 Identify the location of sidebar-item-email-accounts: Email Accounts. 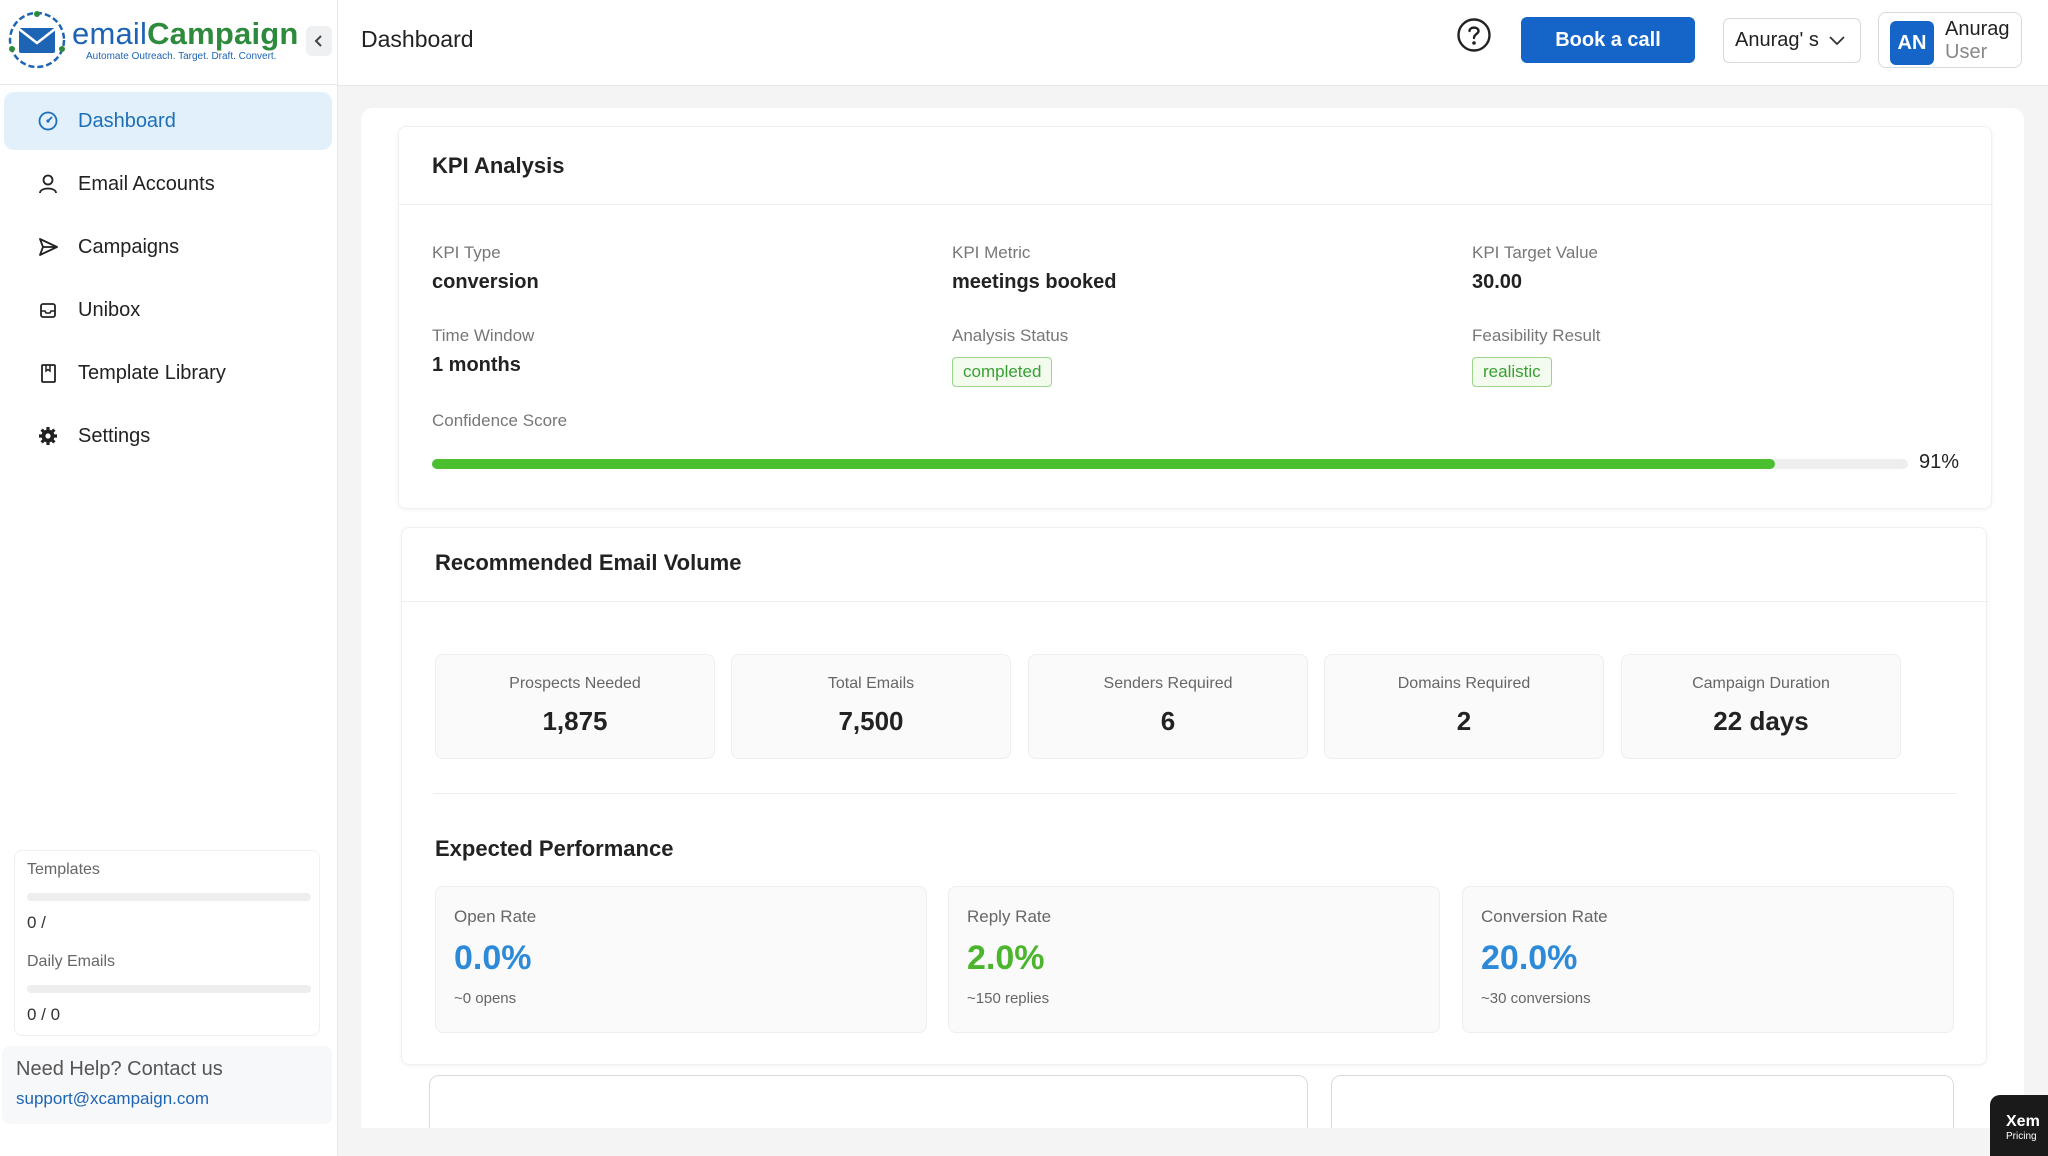
(168, 184).